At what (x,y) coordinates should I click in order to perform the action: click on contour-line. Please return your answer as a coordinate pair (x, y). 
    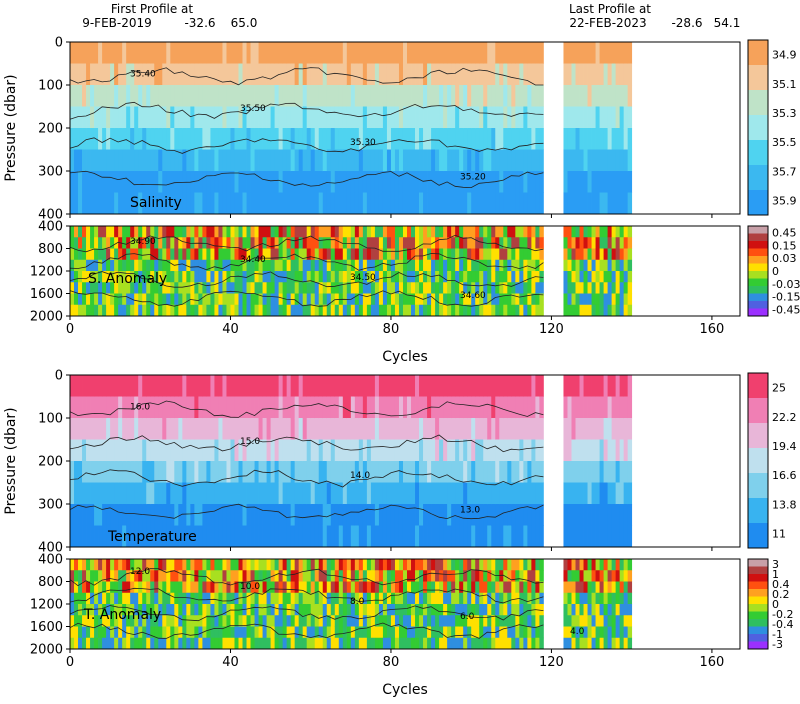
    Looking at the image, I should click on (306, 76).